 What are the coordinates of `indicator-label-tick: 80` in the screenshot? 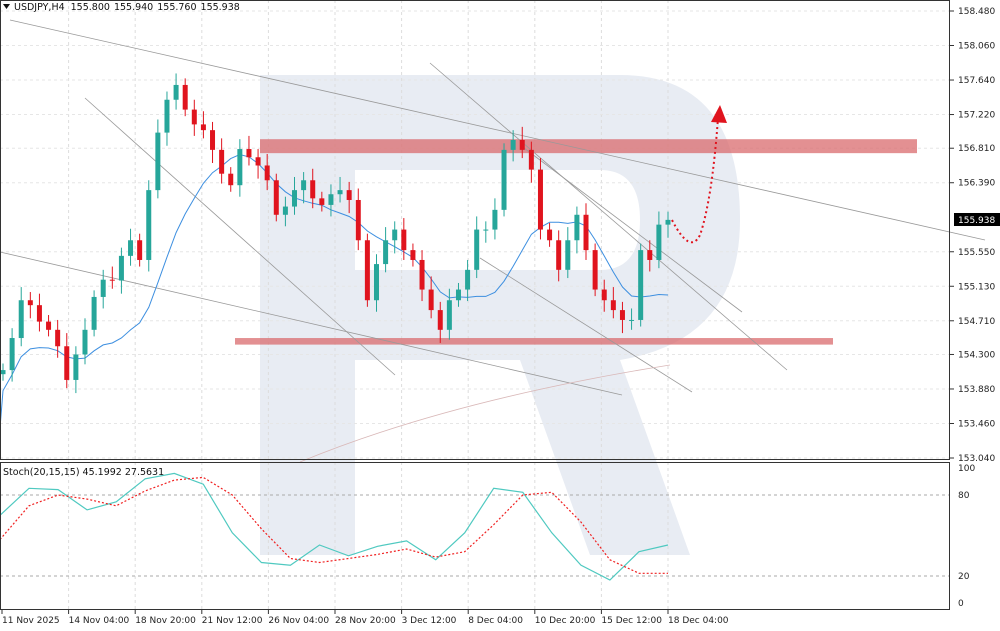 It's located at (964, 496).